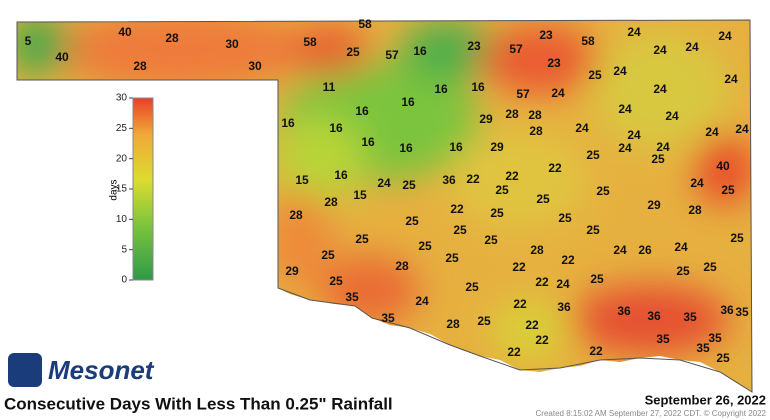 This screenshot has width=770, height=420. Describe the element at coordinates (122, 189) in the screenshot. I see `legend-tick-label: 15` at that location.